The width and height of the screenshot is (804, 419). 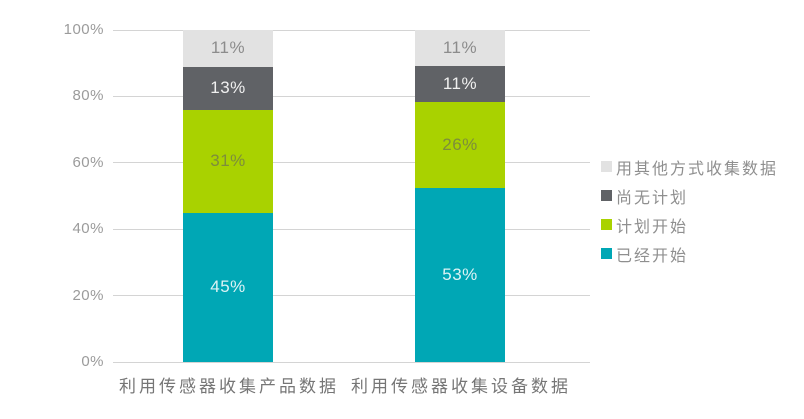 What do you see at coordinates (652, 198) in the screenshot?
I see `legend-label: 尚无计划` at bounding box center [652, 198].